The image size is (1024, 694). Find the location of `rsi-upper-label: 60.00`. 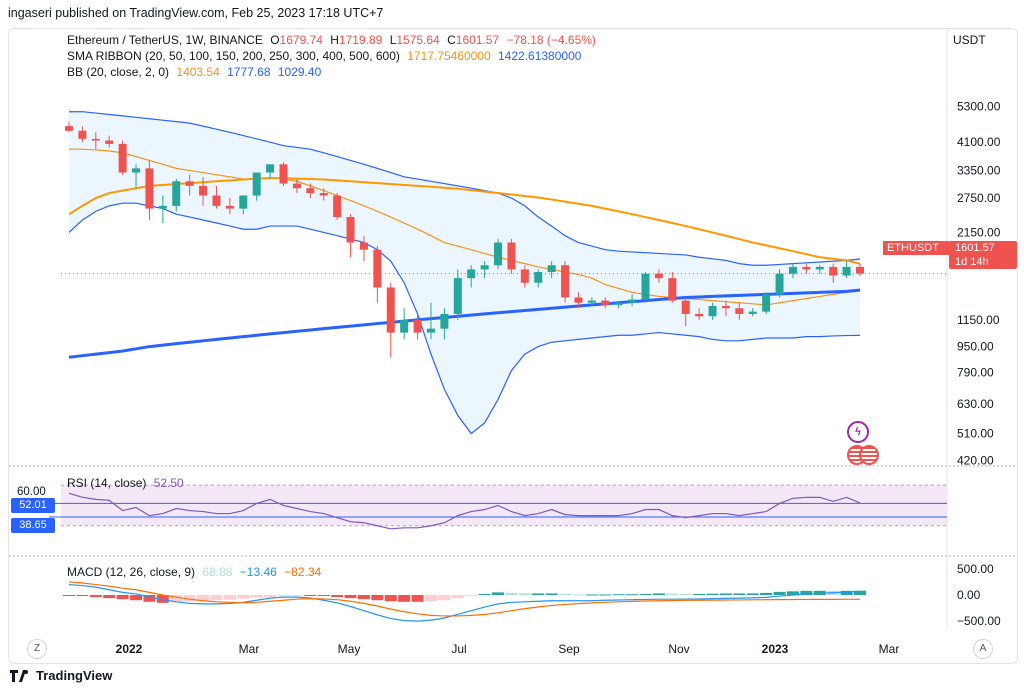

rsi-upper-label: 60.00 is located at coordinates (31, 492).